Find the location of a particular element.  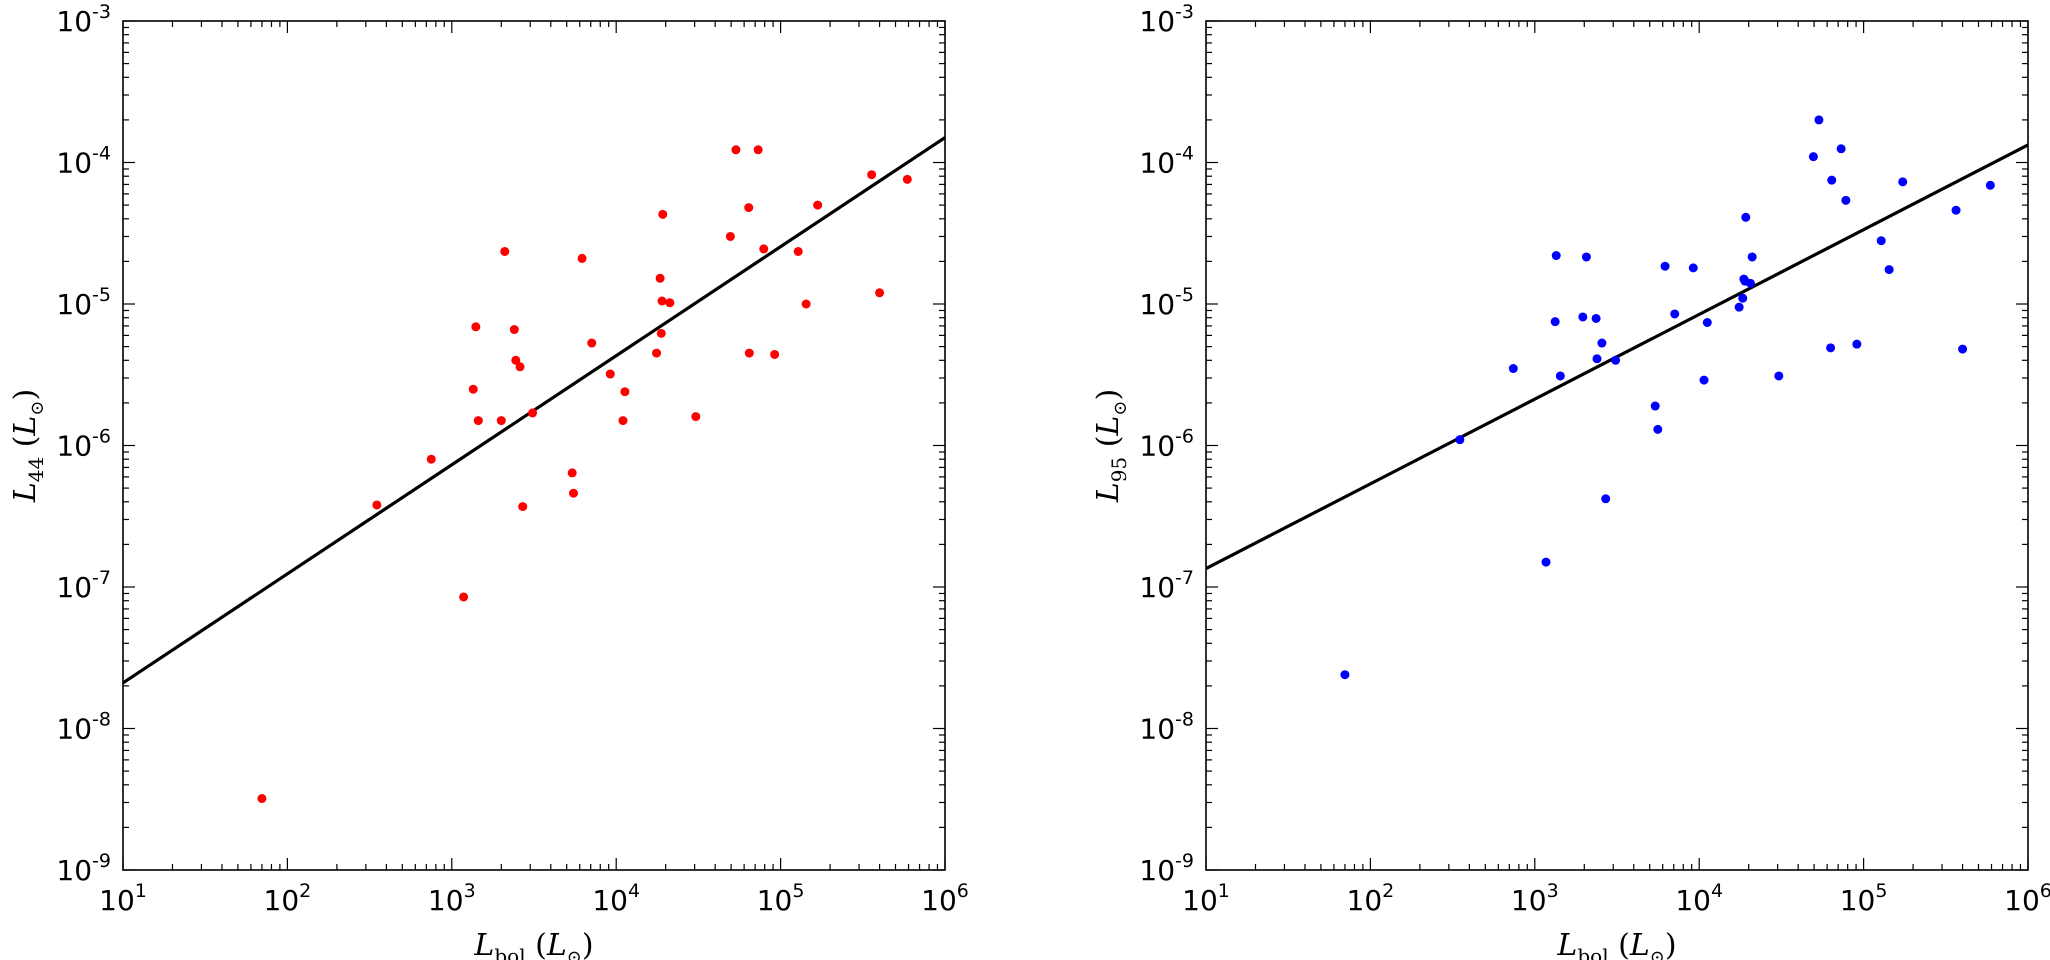

x-tick-label: 10³ is located at coordinates (1535, 898).